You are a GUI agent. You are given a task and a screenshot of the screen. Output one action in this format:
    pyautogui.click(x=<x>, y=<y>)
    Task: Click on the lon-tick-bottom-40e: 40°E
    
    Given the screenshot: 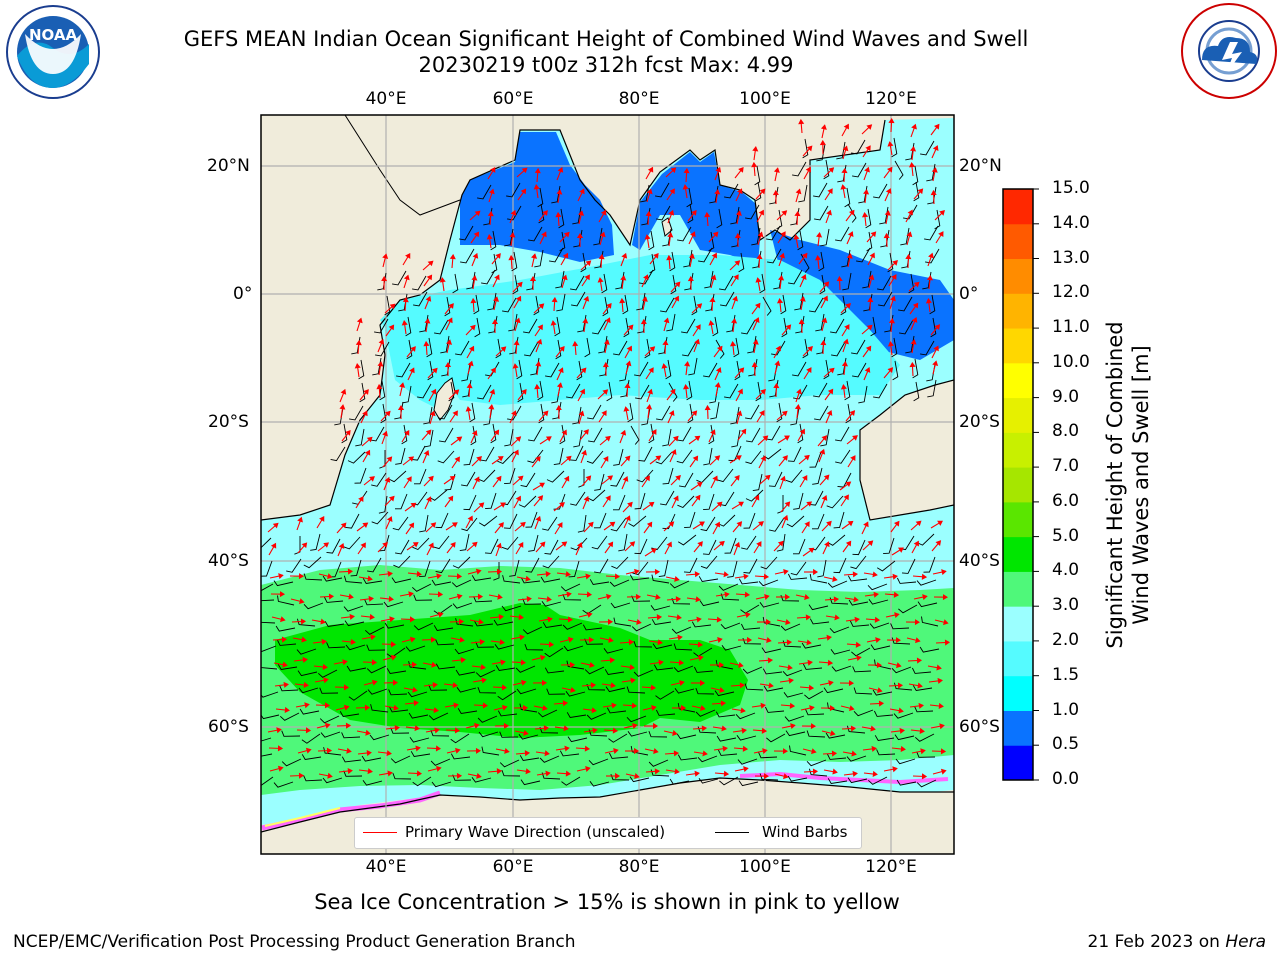 What is the action you would take?
    pyautogui.click(x=386, y=867)
    